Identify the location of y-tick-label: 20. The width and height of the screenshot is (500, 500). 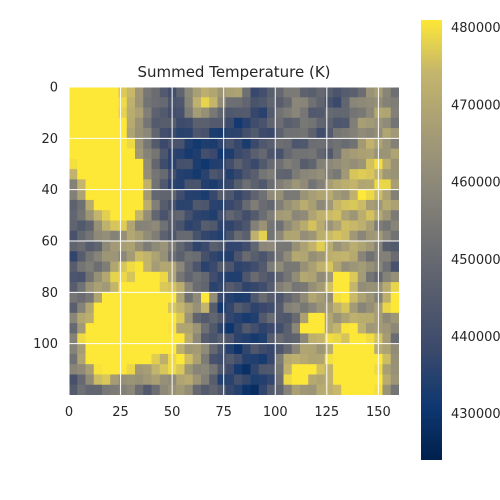
(49, 139).